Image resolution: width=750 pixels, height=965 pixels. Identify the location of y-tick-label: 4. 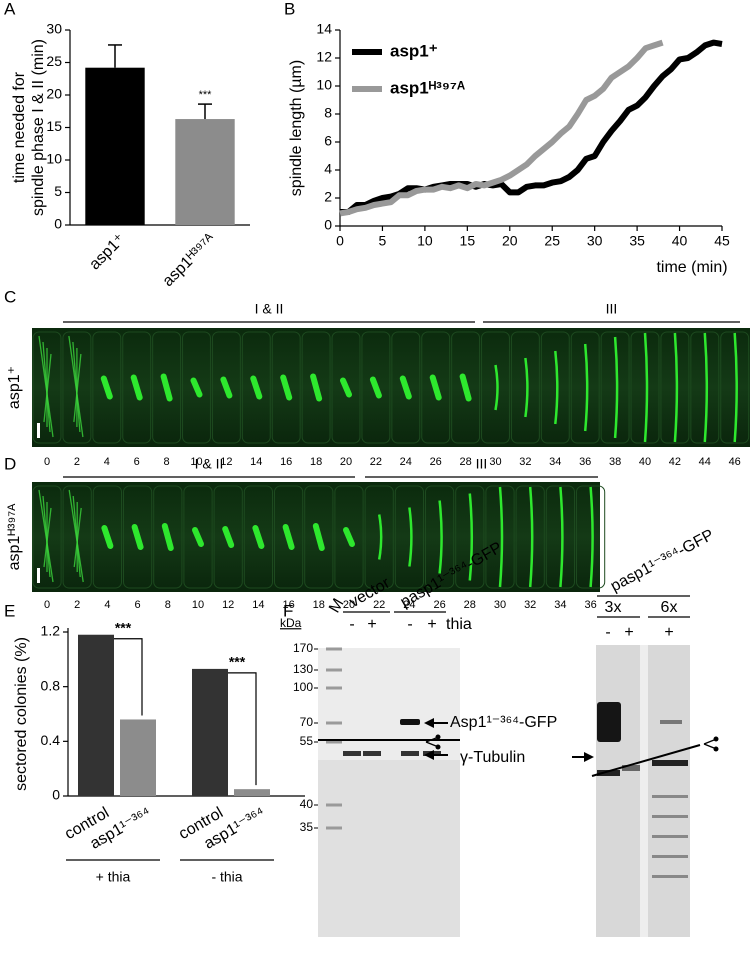
(328, 169).